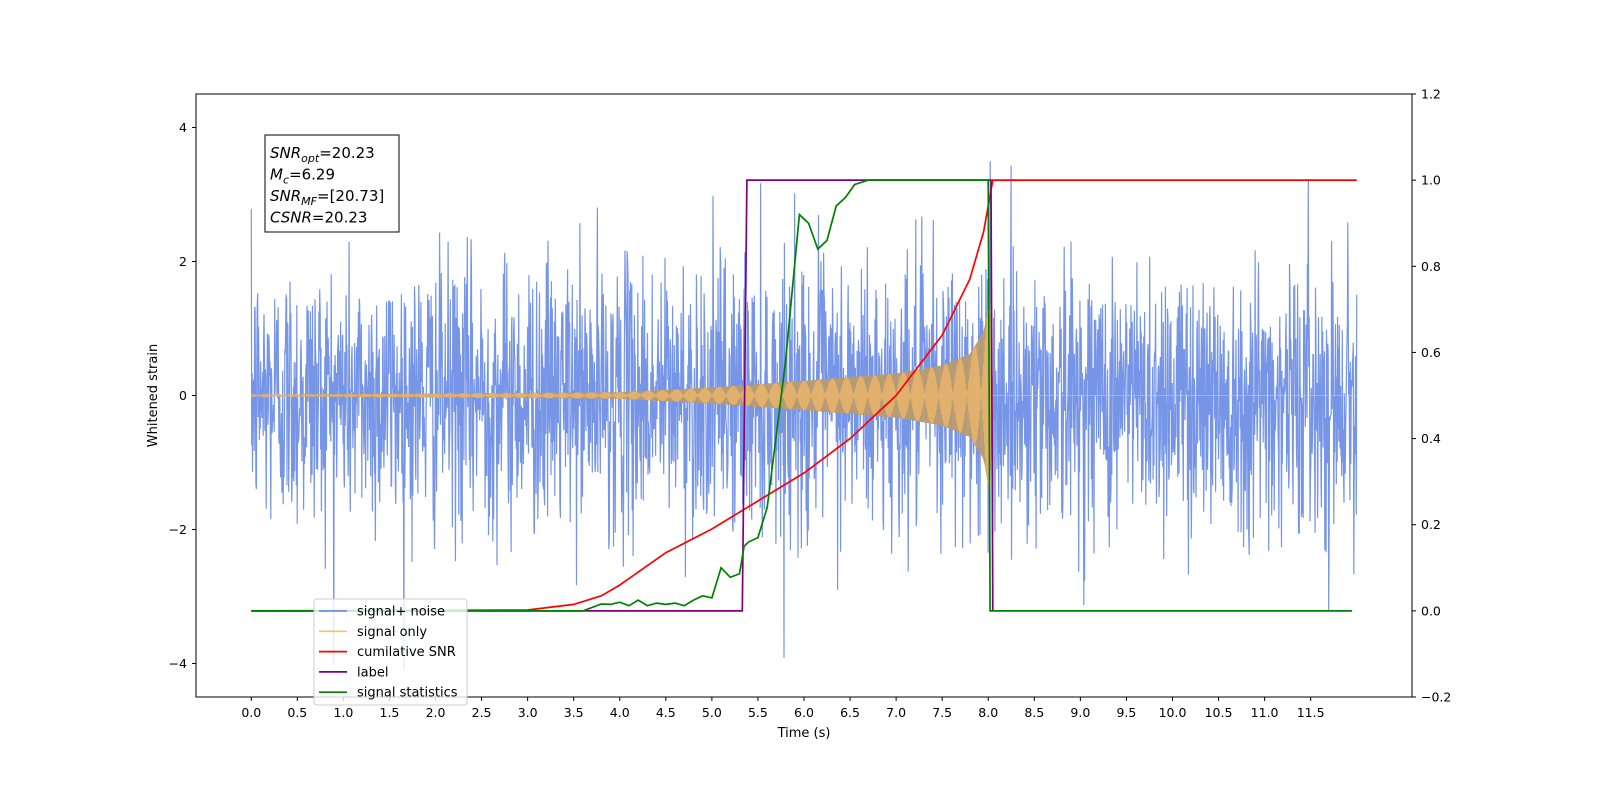 The height and width of the screenshot is (800, 1600). Describe the element at coordinates (153, 395) in the screenshot. I see `y-axis-label: Whitened strain` at that location.